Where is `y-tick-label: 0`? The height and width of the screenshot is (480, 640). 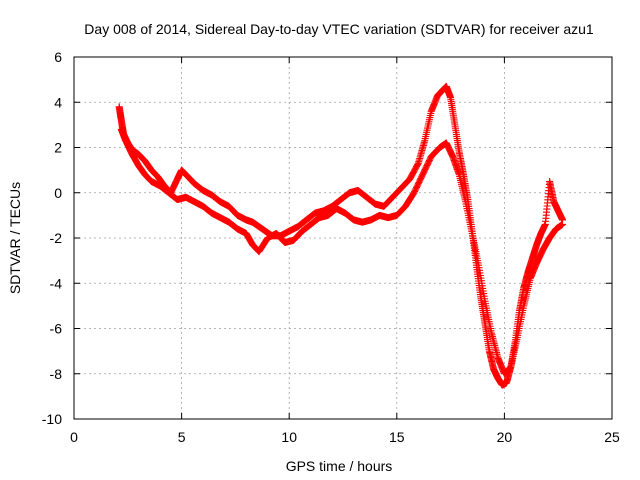
y-tick-label: 0 is located at coordinates (58, 193).